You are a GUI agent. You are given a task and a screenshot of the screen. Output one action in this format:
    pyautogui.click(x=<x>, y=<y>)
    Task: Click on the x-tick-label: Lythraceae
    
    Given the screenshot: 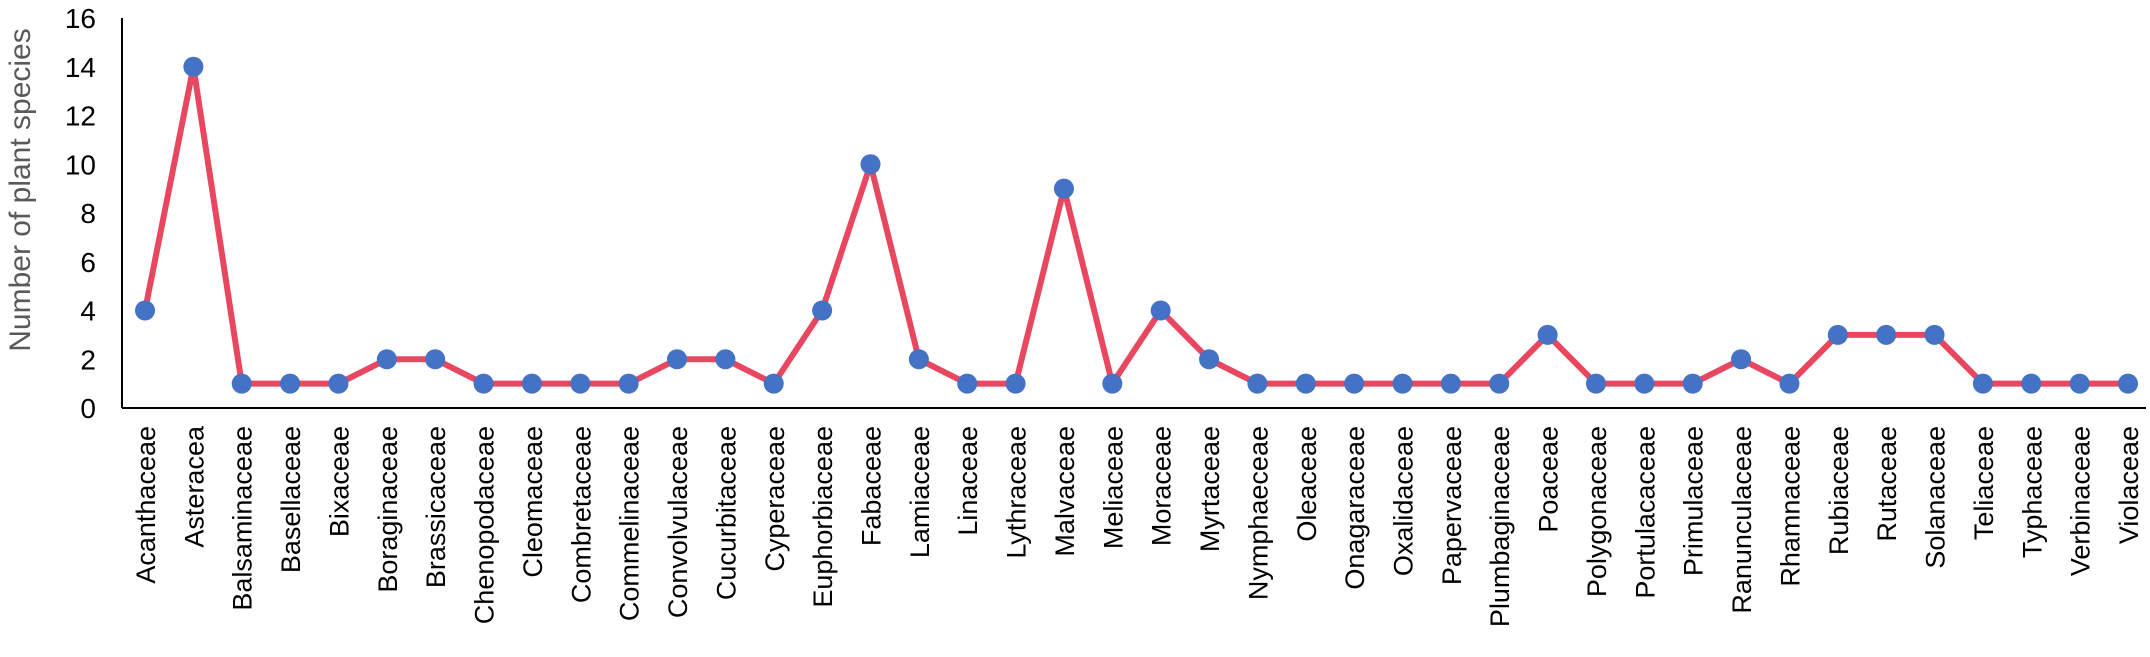 What is the action you would take?
    pyautogui.click(x=1017, y=492)
    